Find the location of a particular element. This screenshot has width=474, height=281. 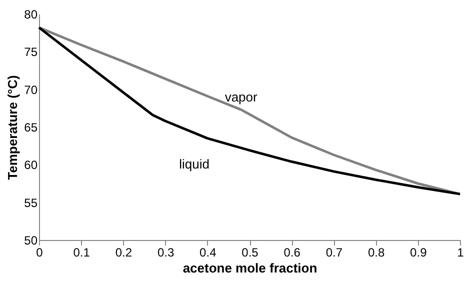

x-tick-label: 0.9 is located at coordinates (419, 253).